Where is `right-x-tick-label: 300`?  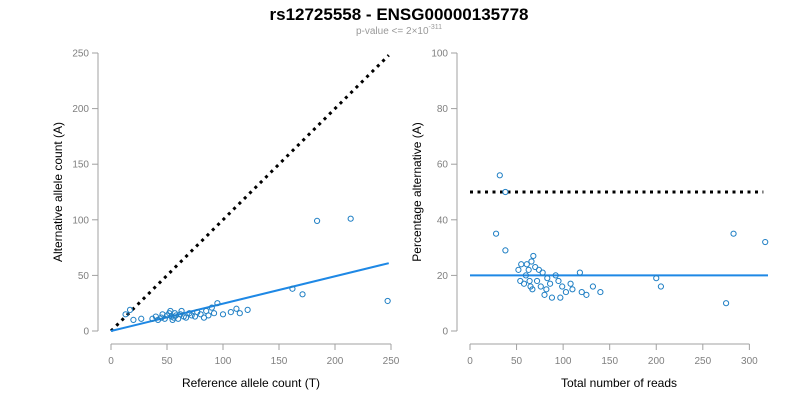
right-x-tick-label: 300 is located at coordinates (749, 361).